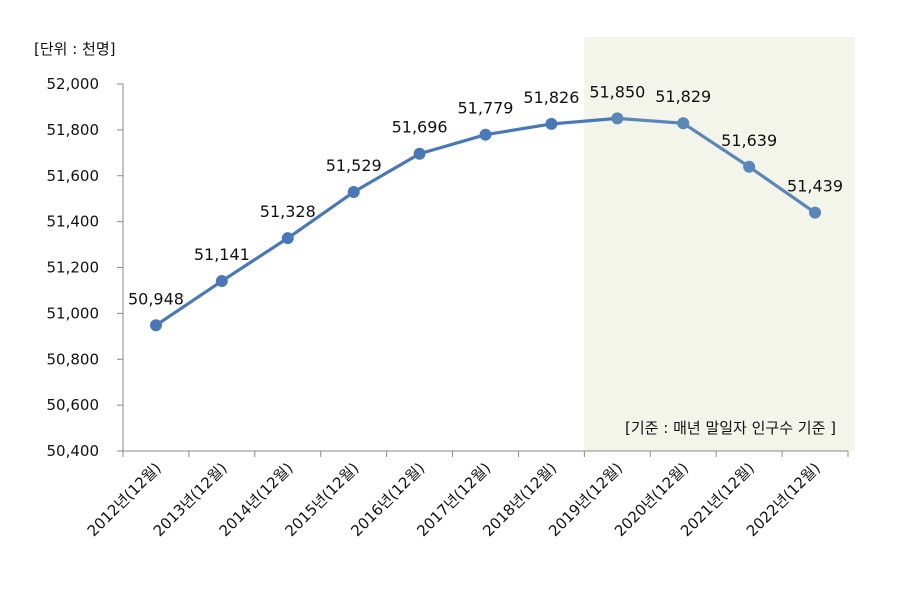 Image resolution: width=904 pixels, height=606 pixels. What do you see at coordinates (222, 254) in the screenshot?
I see `data-label: 51,141` at bounding box center [222, 254].